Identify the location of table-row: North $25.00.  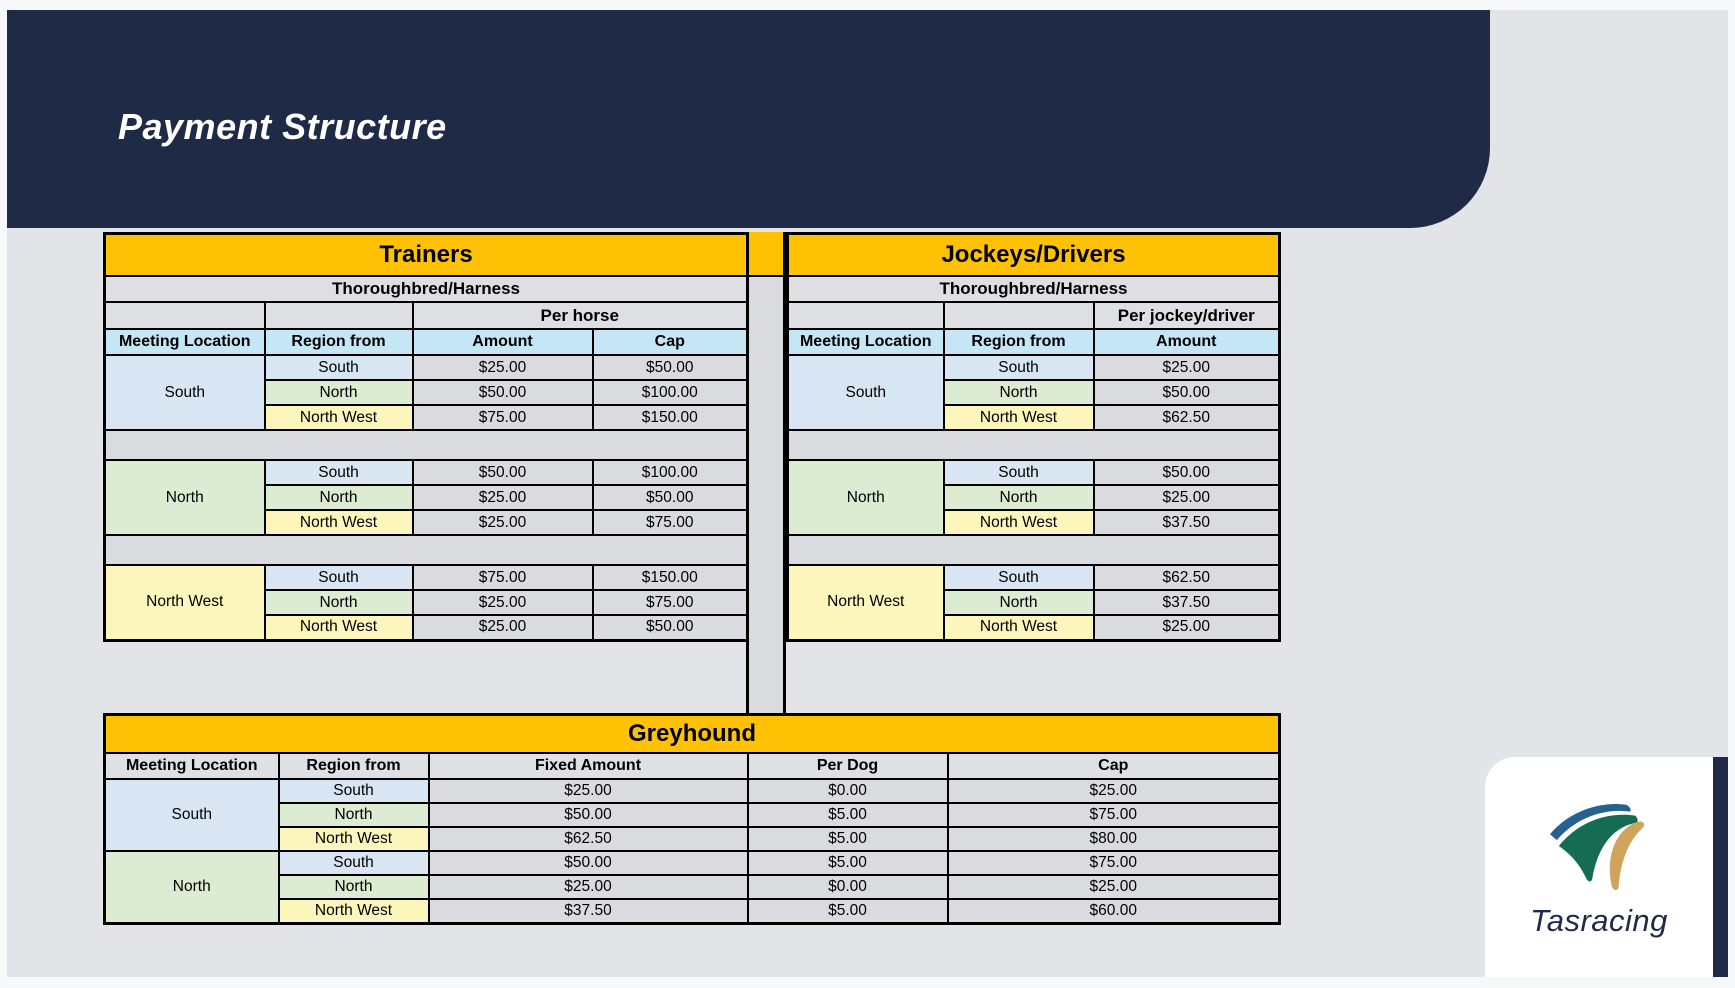
(1034, 497).